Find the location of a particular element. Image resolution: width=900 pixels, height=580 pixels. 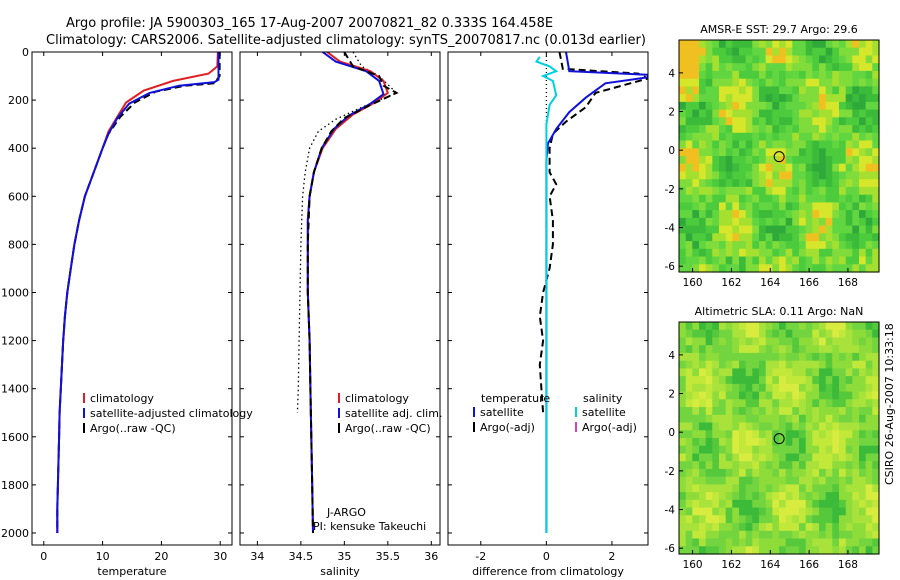

salinity-xtick-label: 34.5 is located at coordinates (301, 556).